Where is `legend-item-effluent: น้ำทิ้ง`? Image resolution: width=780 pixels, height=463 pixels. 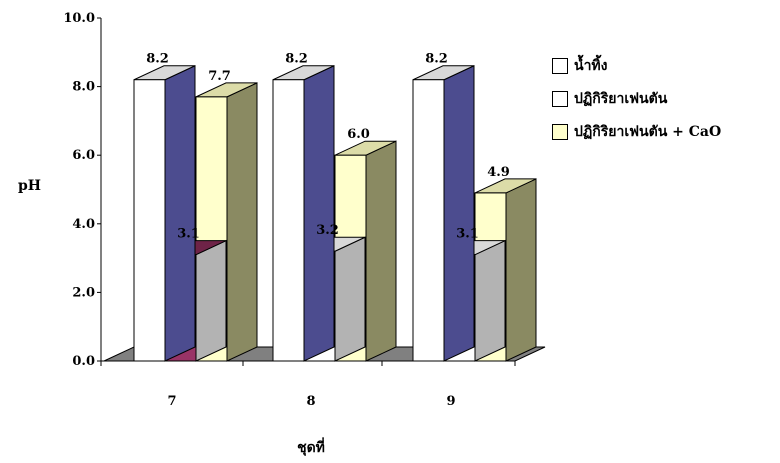 legend-item-effluent: น้ำทิ้ง is located at coordinates (636, 66).